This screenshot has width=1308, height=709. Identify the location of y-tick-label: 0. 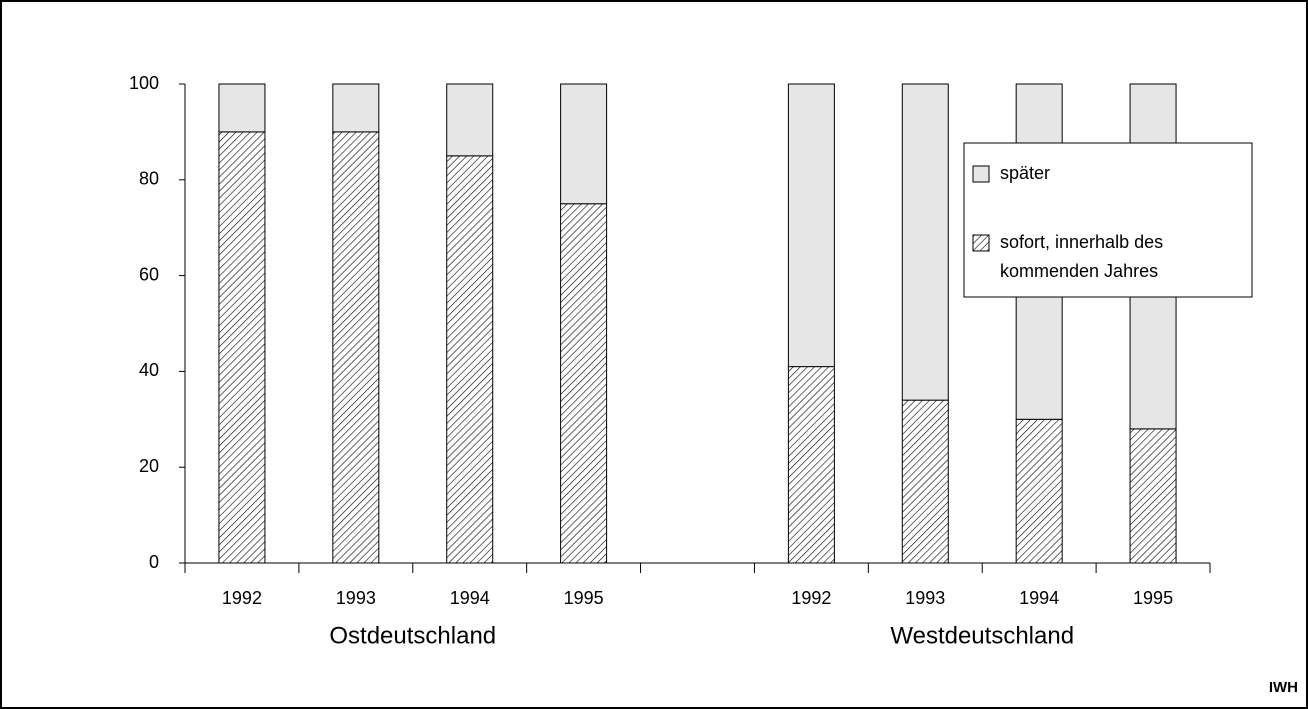
(154, 562).